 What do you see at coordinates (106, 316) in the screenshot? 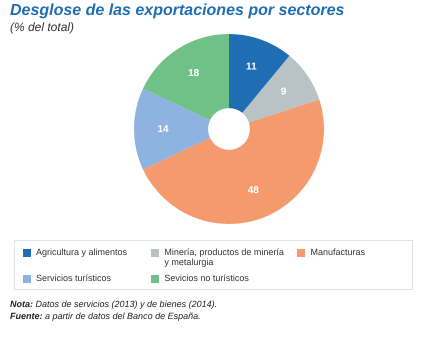
I see `source-note: Fuente: a partir de datos del Banco de España.` at bounding box center [106, 316].